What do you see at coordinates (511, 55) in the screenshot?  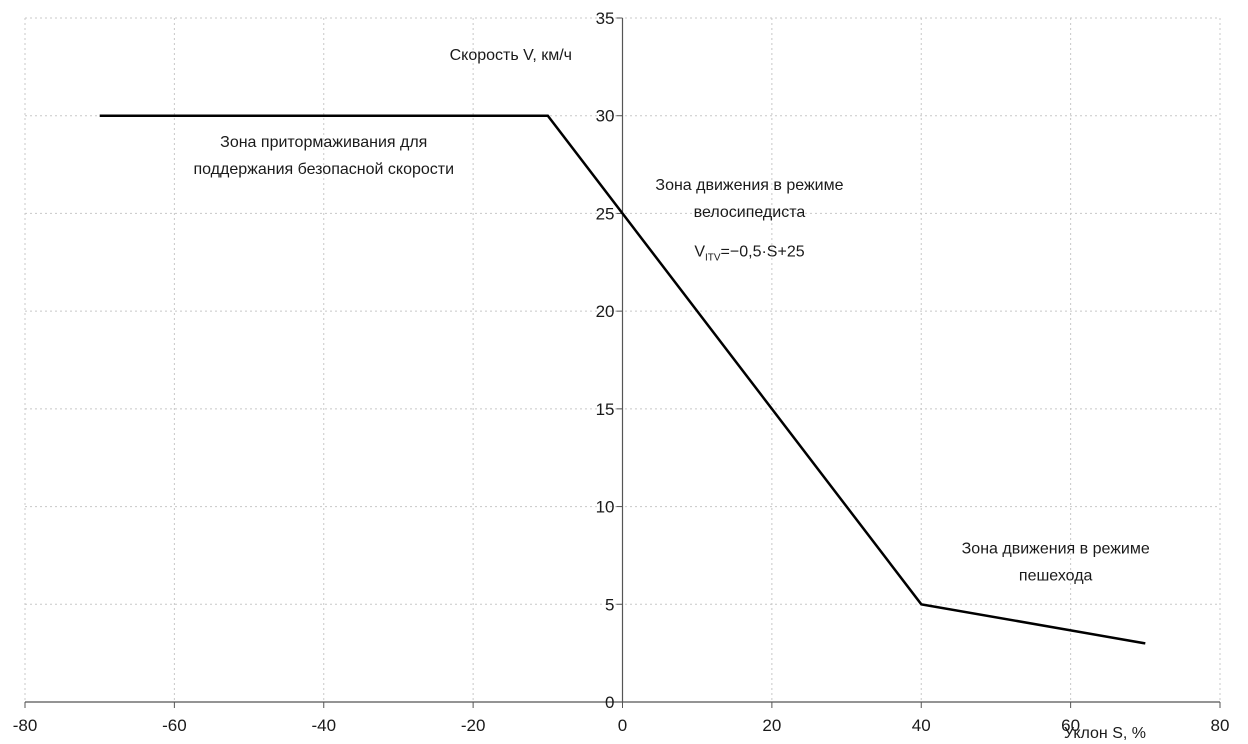 I see `y-axis-title: Скорость V, км/ч` at bounding box center [511, 55].